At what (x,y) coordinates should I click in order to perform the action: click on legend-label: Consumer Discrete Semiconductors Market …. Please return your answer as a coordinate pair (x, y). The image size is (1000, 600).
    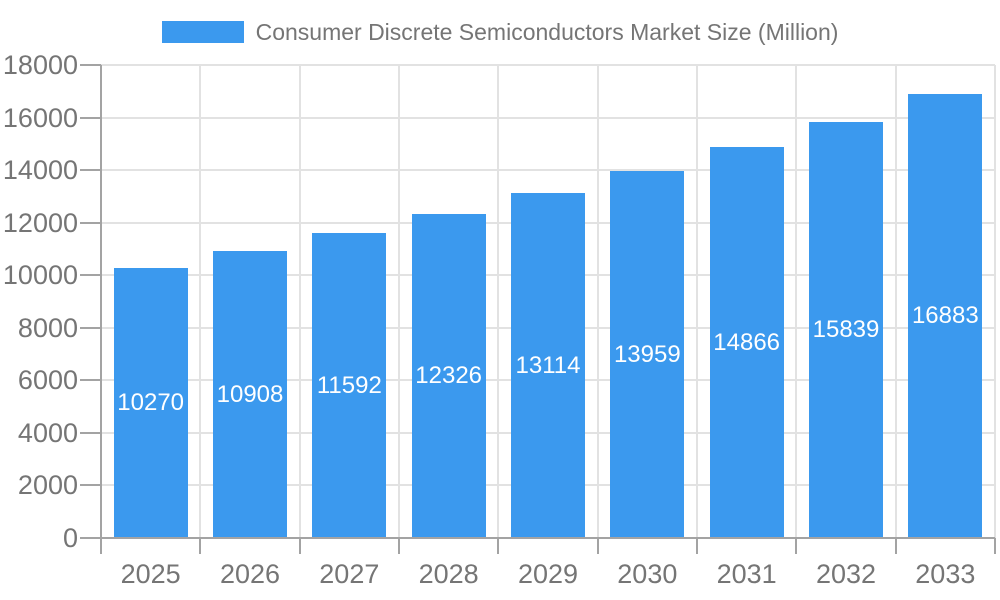
    Looking at the image, I should click on (547, 31).